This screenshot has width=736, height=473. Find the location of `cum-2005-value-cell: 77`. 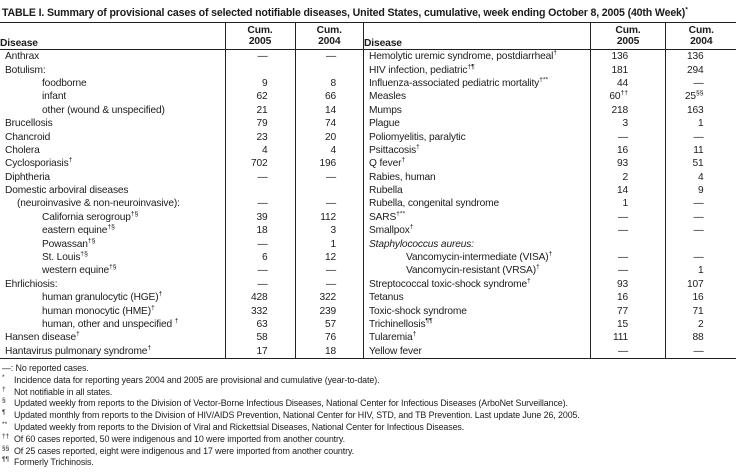

cum-2005-value-cell: 77 is located at coordinates (628, 311).